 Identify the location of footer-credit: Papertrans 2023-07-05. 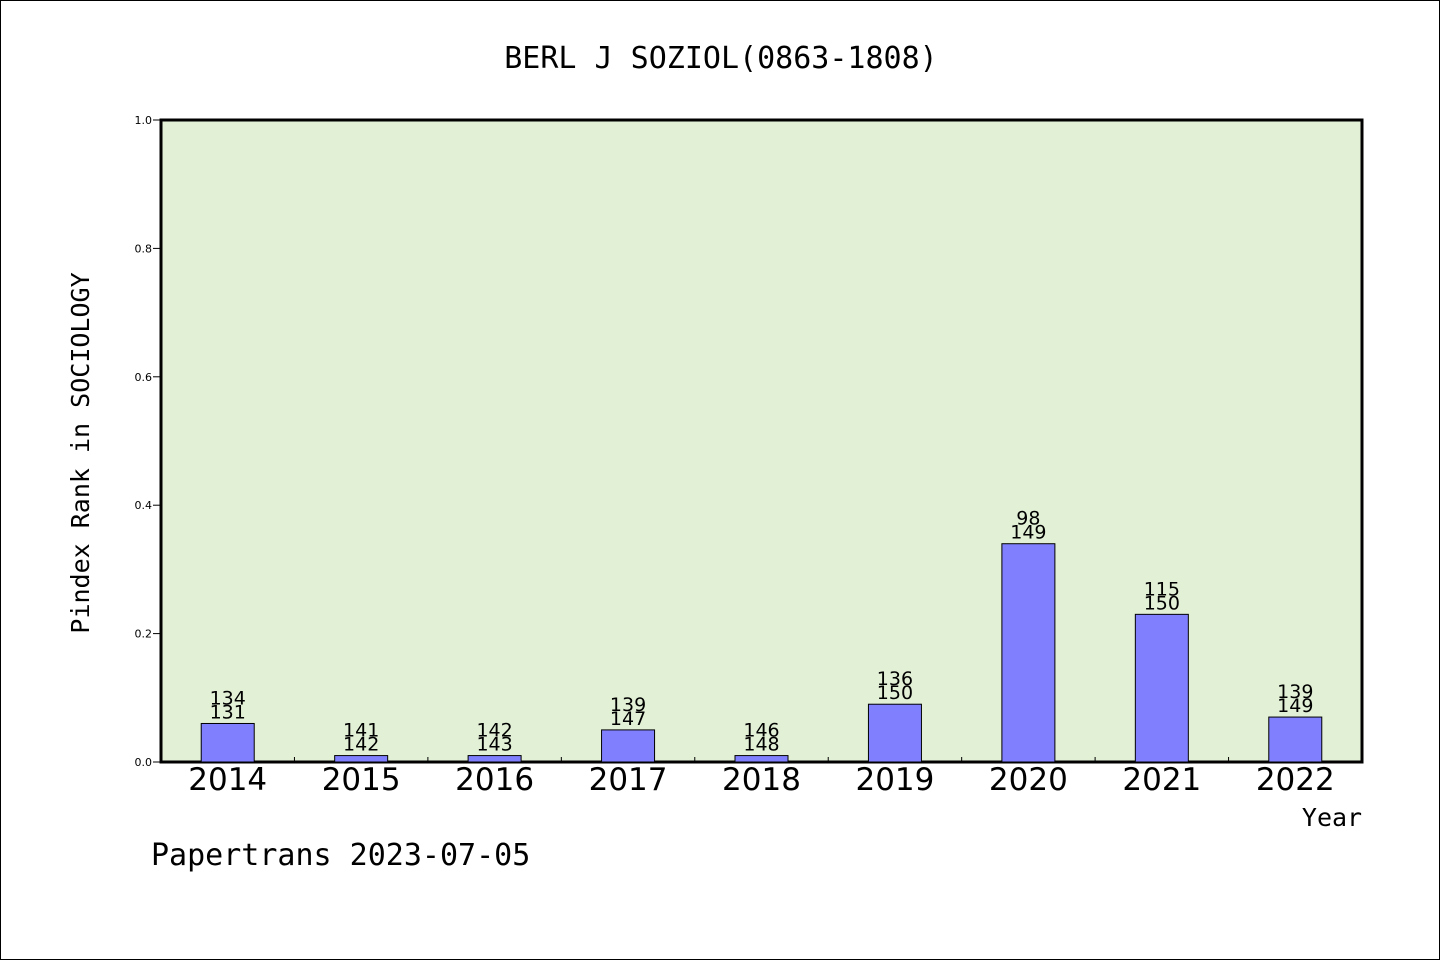
(340, 855).